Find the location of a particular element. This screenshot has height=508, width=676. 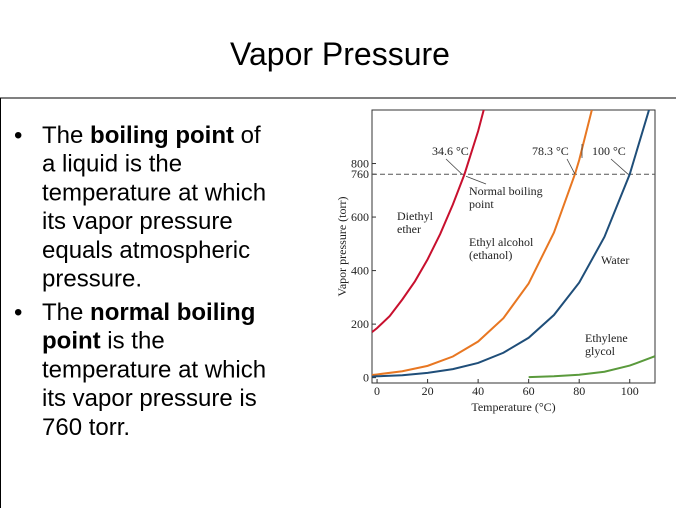

slide-title: Vapor Pressure is located at coordinates (340, 54).